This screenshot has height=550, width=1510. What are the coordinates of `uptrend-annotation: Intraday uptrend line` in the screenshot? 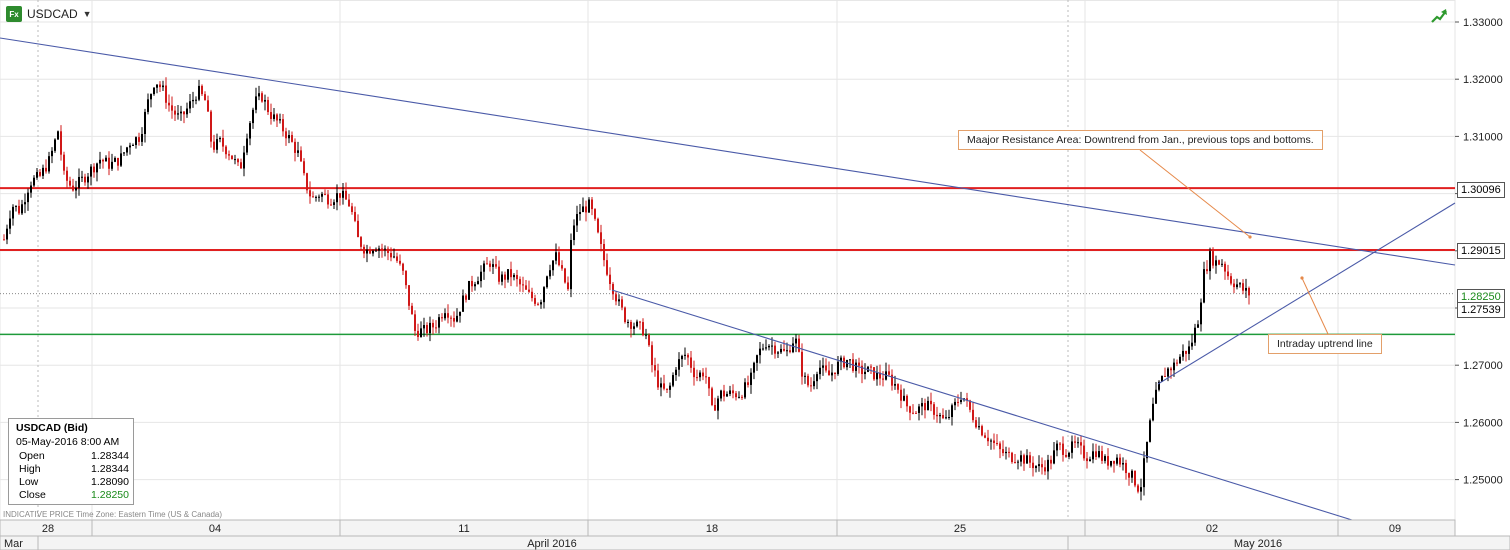 It's located at (1325, 344).